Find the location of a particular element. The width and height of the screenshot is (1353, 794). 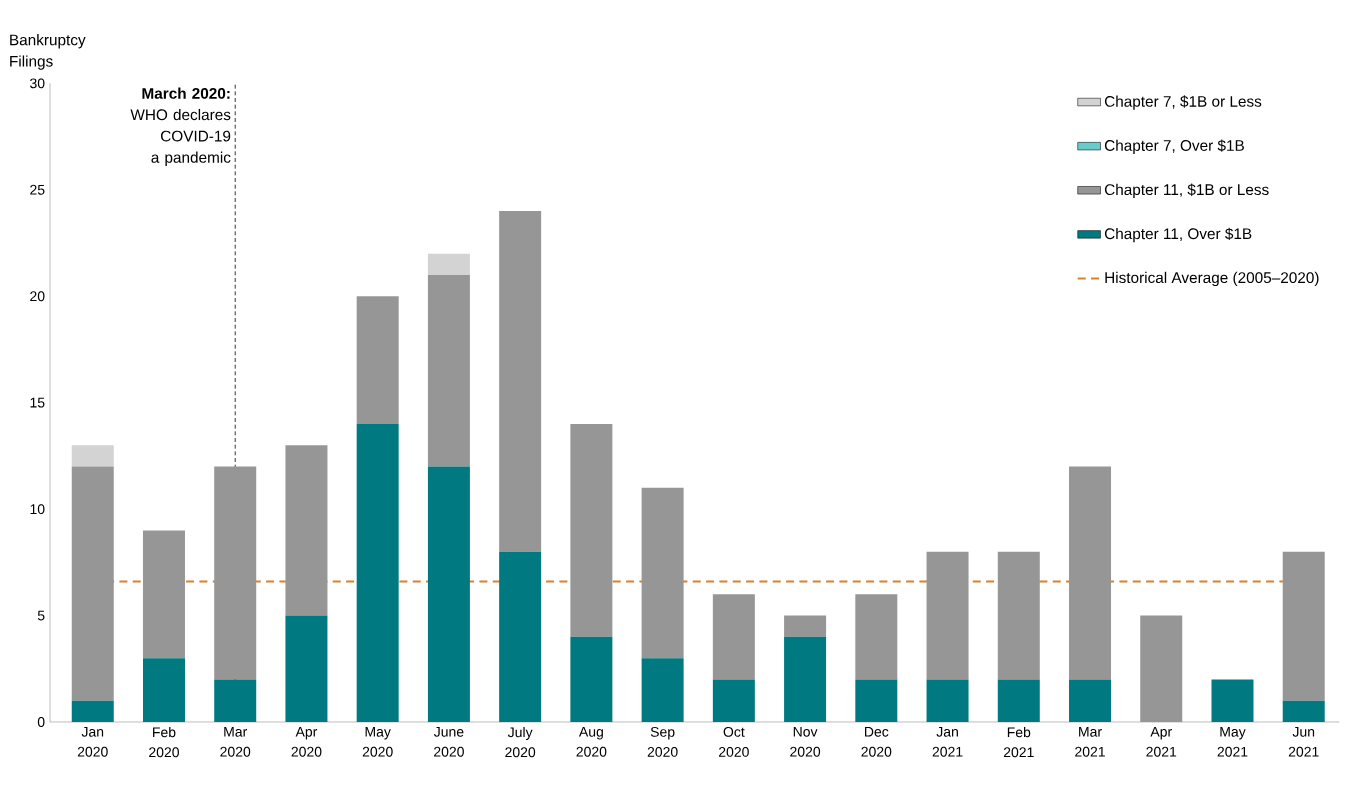

x-tick-label: Feb 2020 is located at coordinates (164, 742).